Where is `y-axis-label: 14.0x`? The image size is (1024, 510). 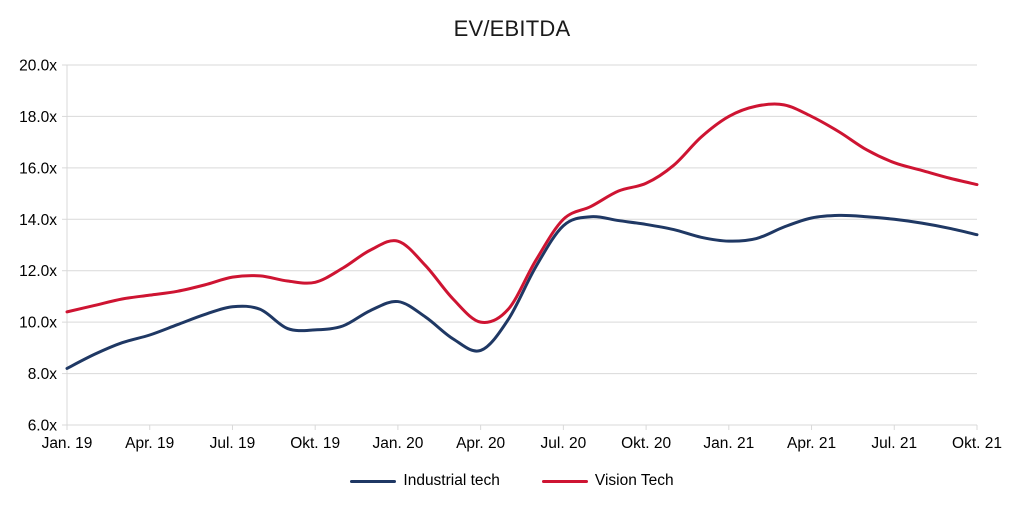 y-axis-label: 14.0x is located at coordinates (38, 220).